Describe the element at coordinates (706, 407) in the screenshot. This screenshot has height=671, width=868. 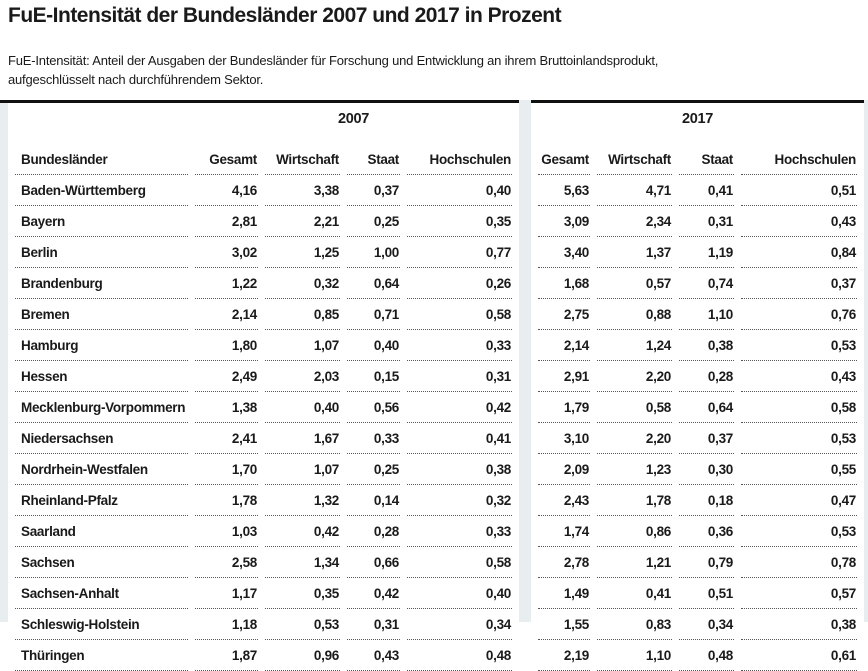
I see `value-cell-2017: 0,64` at that location.